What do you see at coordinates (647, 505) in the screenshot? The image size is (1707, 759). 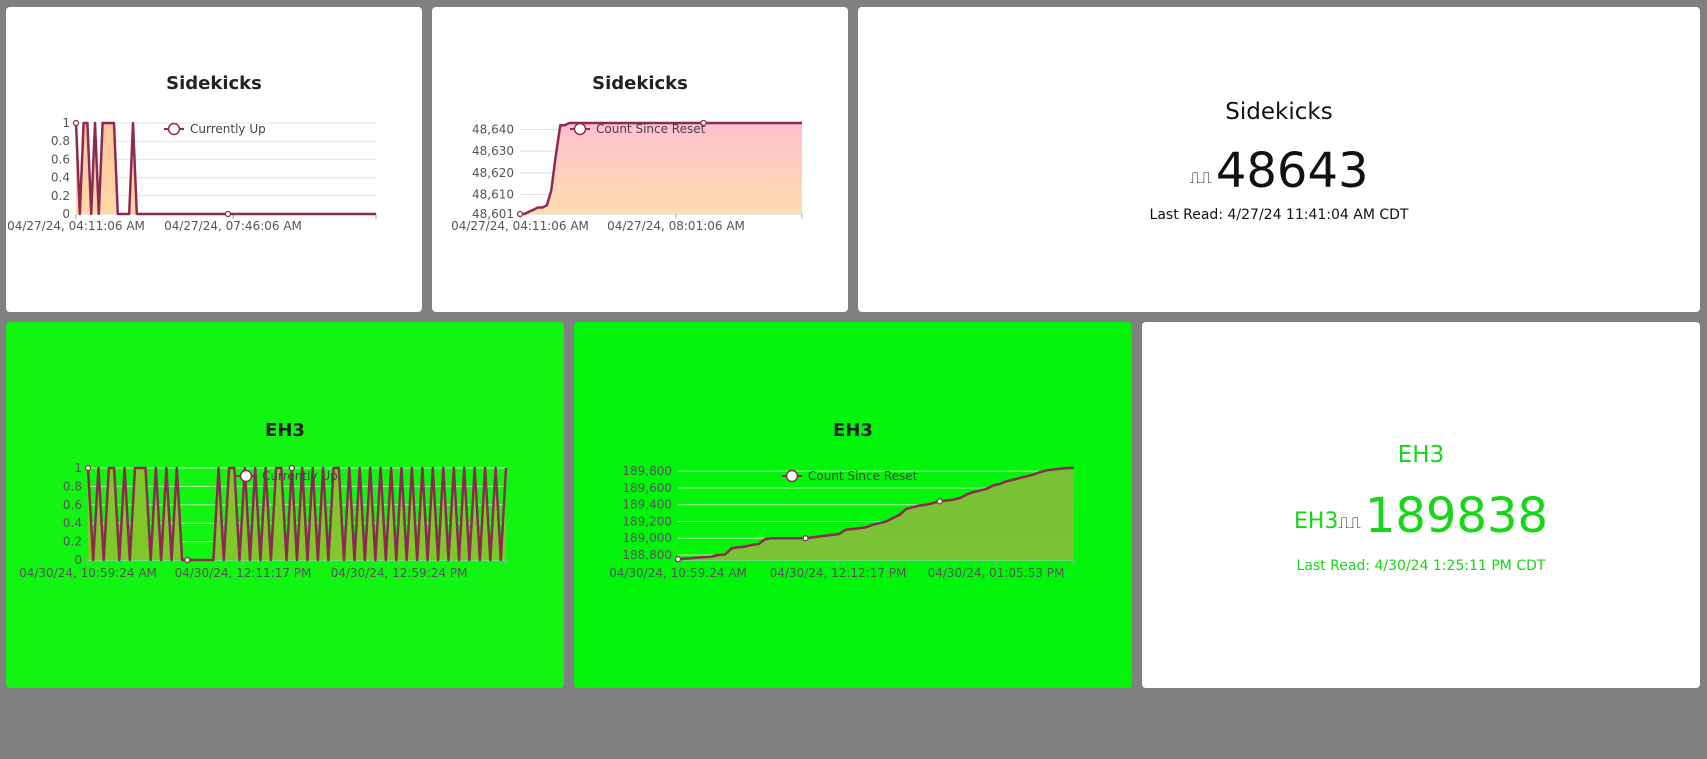 I see `y-tick-label: 189,400` at bounding box center [647, 505].